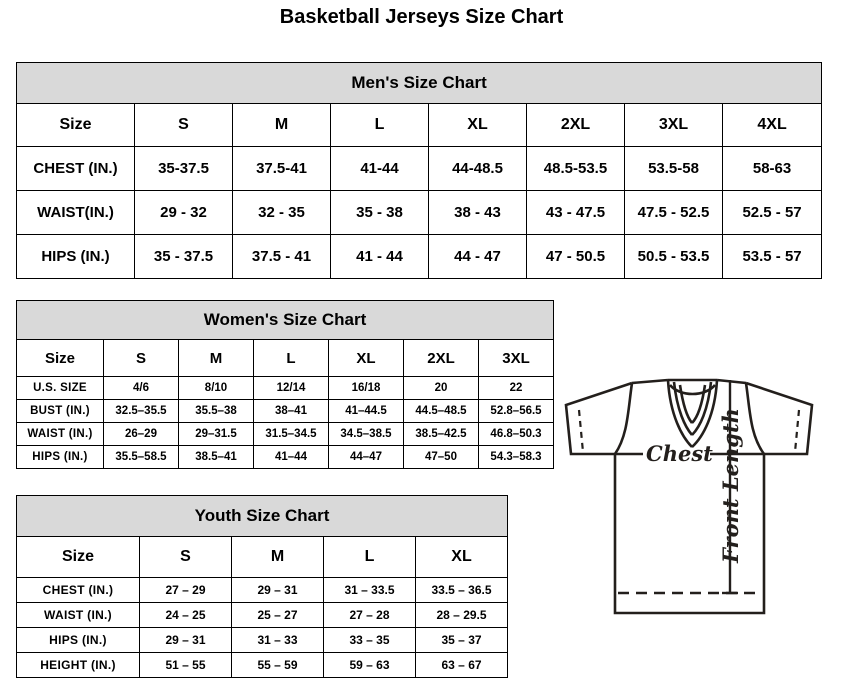 The width and height of the screenshot is (843, 679). I want to click on mens-cell-chest-xl: 44-48.5, so click(477, 168).